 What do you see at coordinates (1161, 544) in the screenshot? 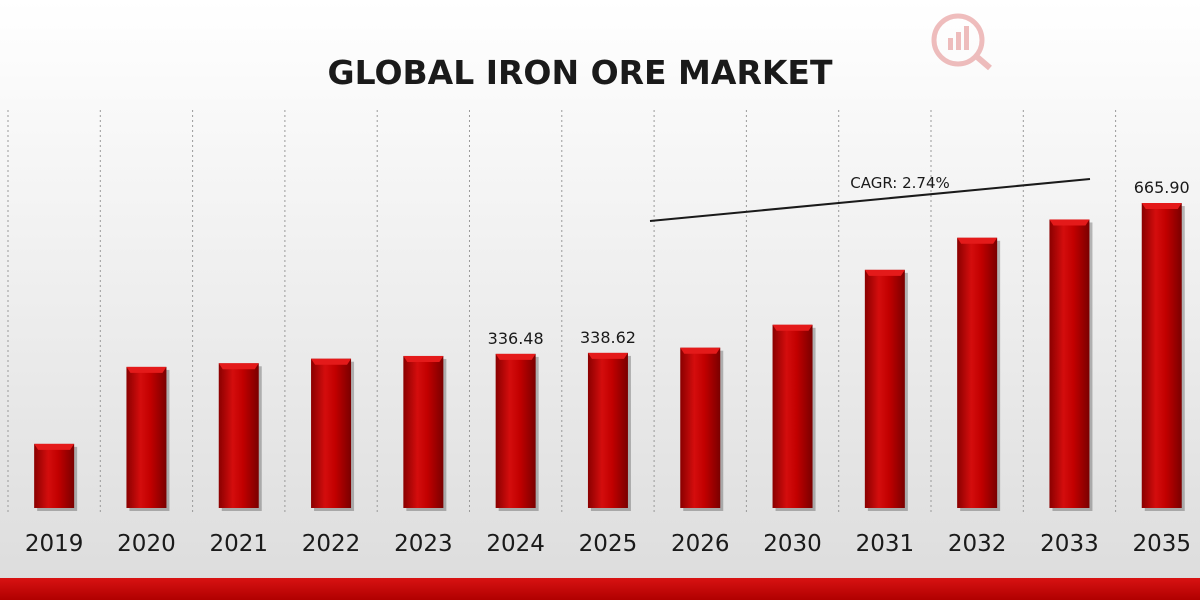
I see `x-tick-2035: 2035` at bounding box center [1161, 544].